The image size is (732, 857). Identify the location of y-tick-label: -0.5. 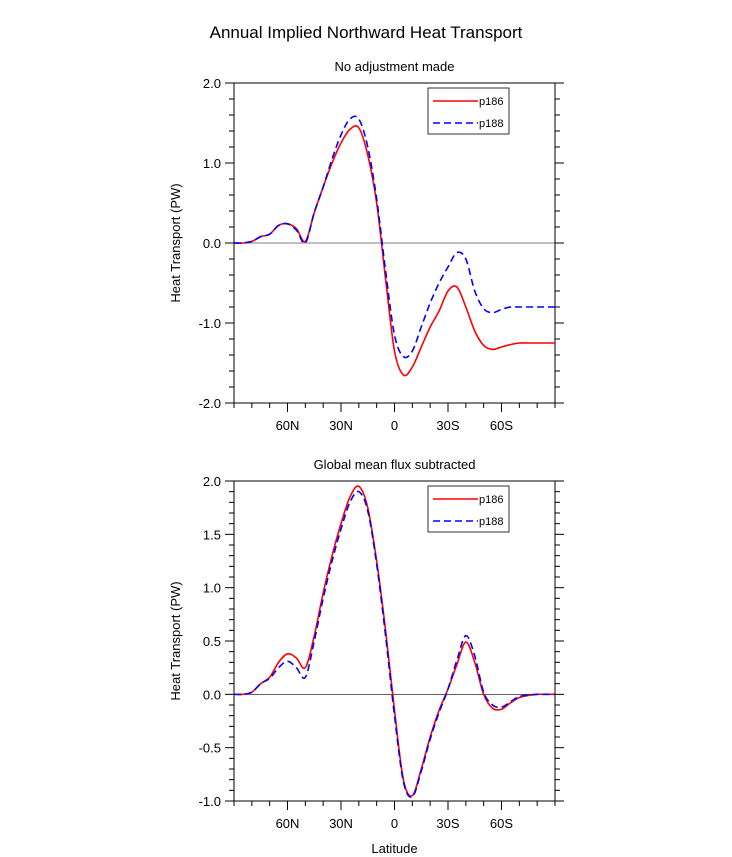
(210, 748).